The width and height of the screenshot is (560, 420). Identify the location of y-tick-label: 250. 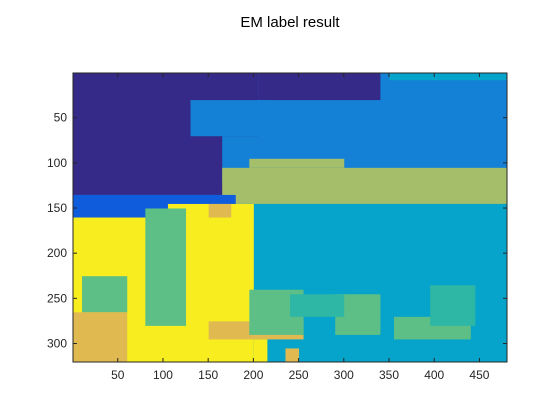
(57, 298).